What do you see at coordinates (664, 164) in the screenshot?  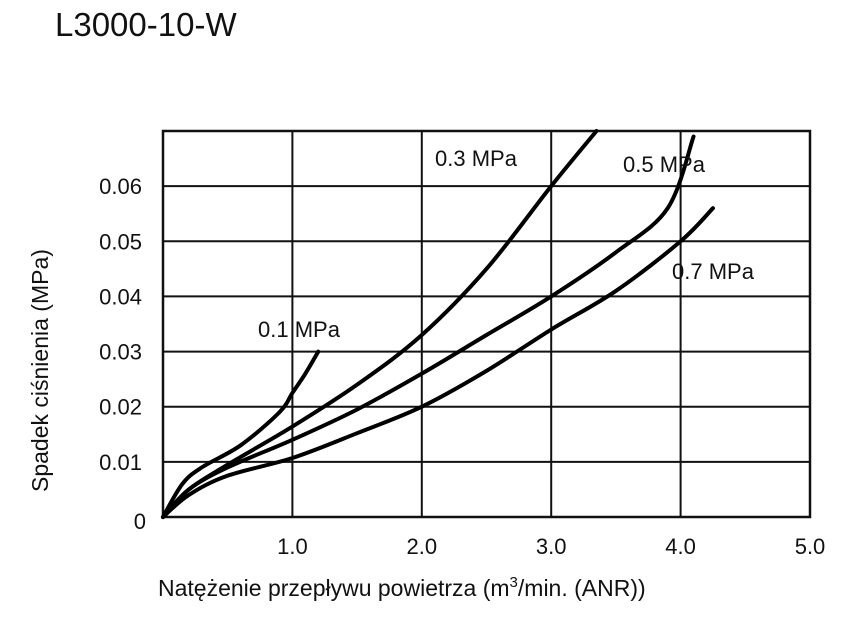 I see `label-0.5-mpa: 0.5 MPa` at bounding box center [664, 164].